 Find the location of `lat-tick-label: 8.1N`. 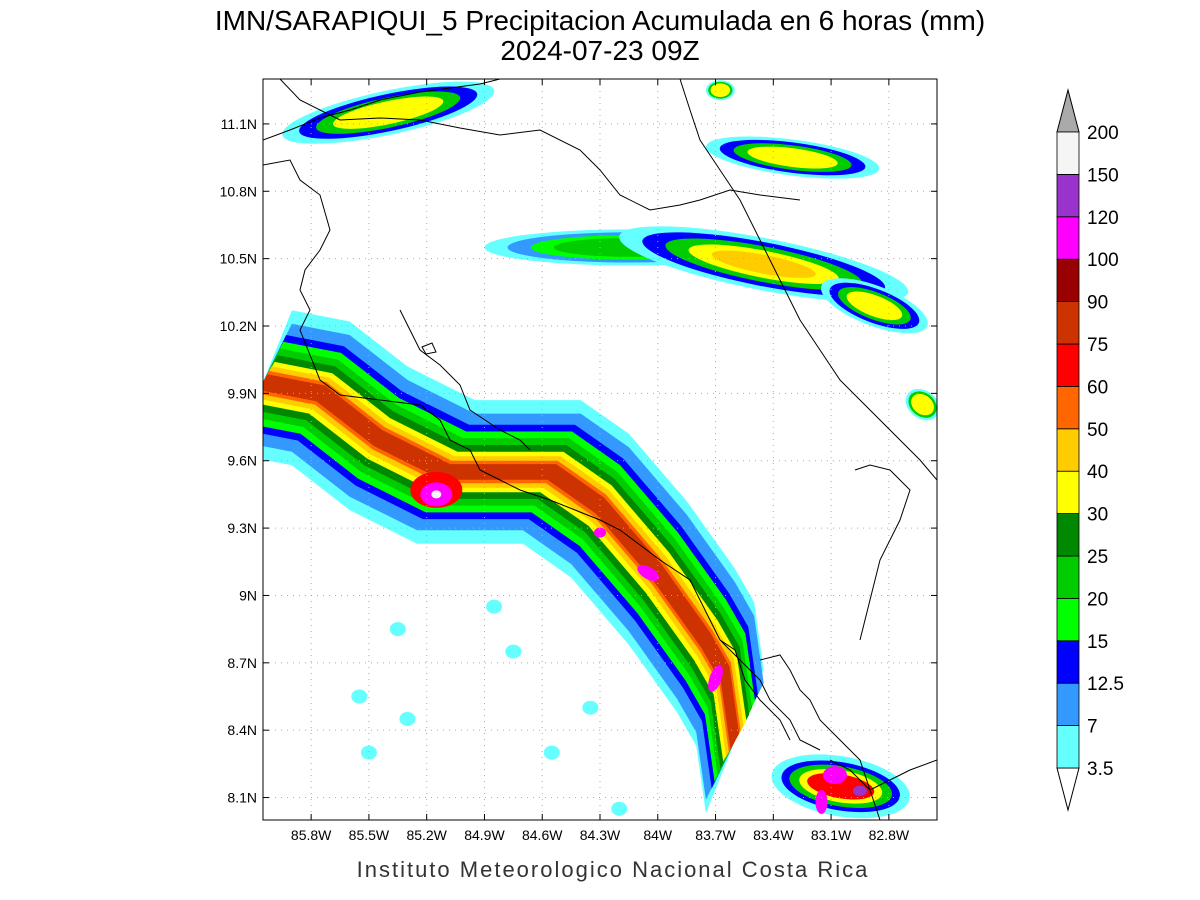

lat-tick-label: 8.1N is located at coordinates (242, 798).